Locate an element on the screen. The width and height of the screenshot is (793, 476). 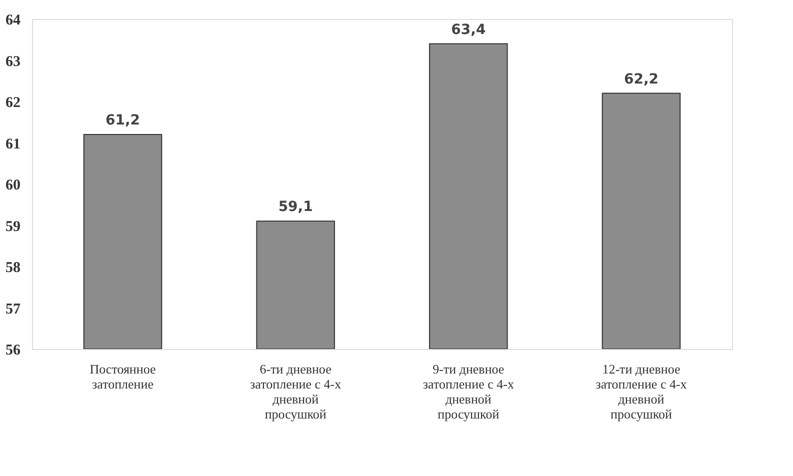
y-tick-label: 63 is located at coordinates (13, 62).